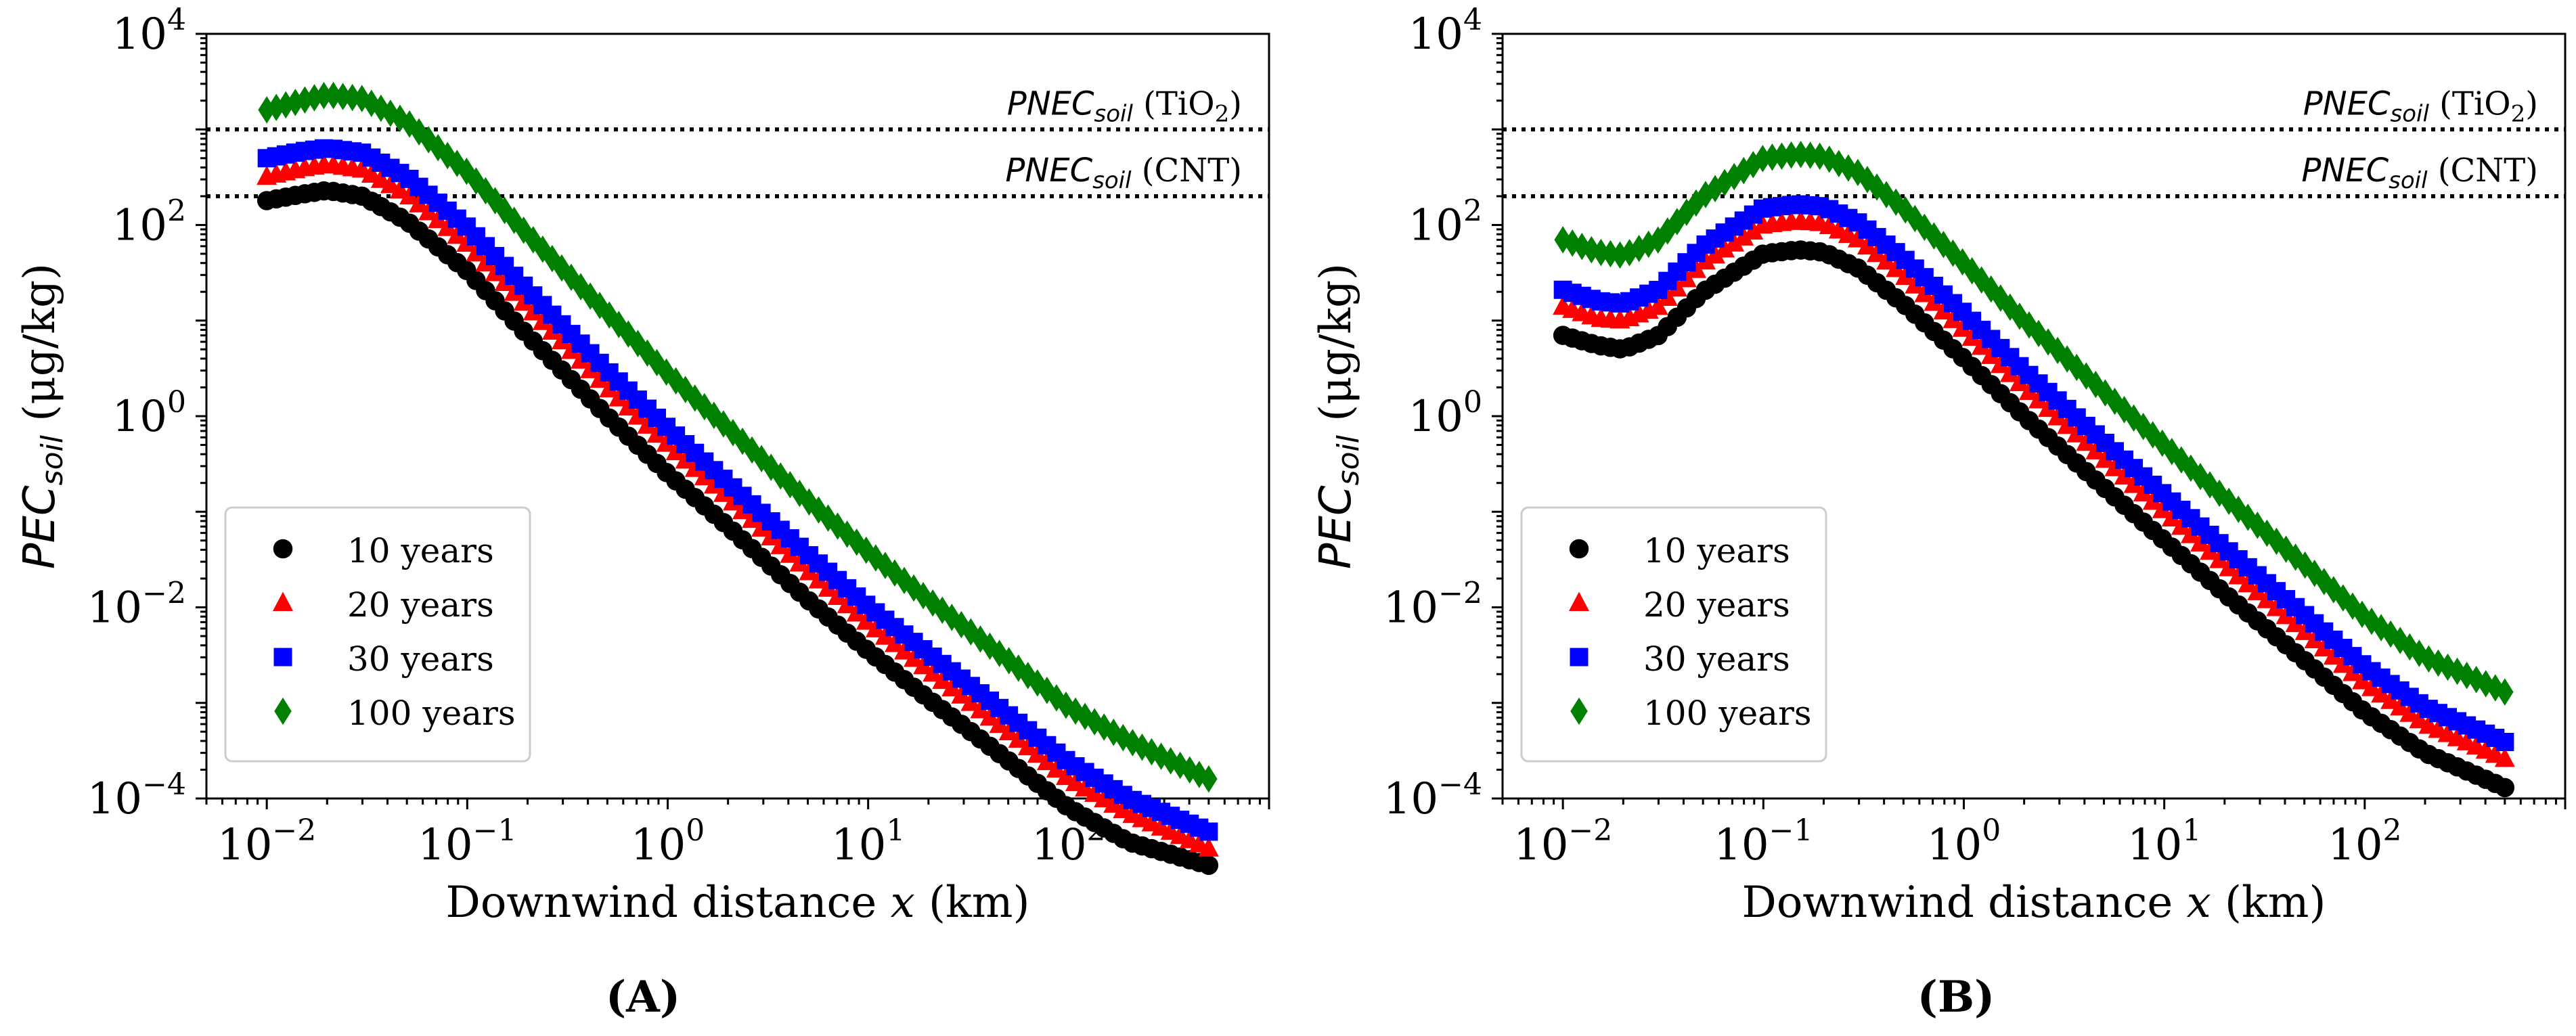 The width and height of the screenshot is (2576, 1036). Describe the element at coordinates (149, 222) in the screenshot. I see `y-tick-label: 10²` at that location.